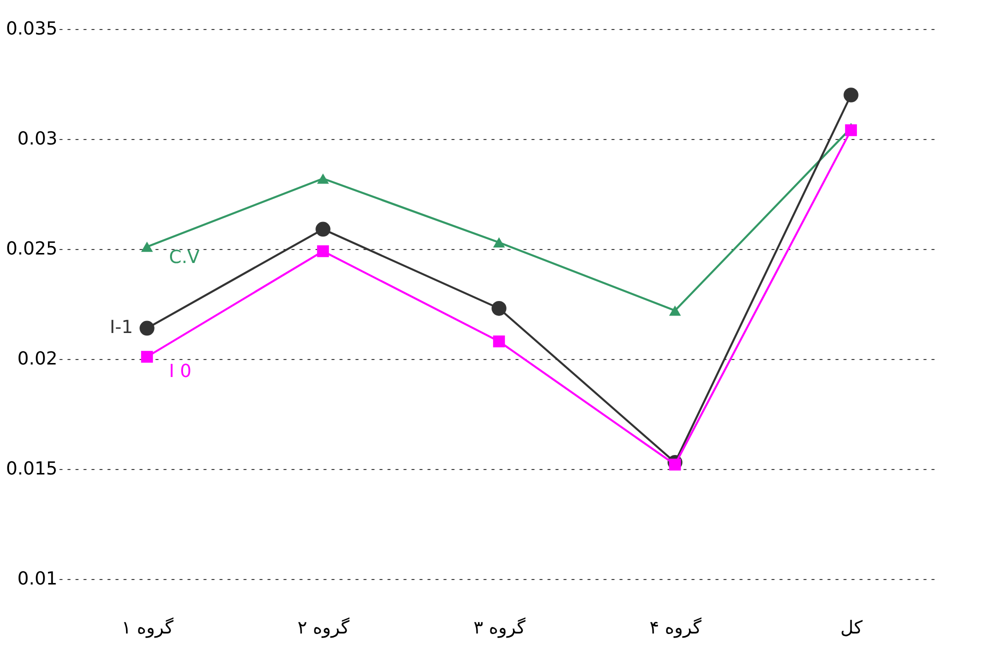  I want to click on y-tick-label: 0.03, so click(37, 139).